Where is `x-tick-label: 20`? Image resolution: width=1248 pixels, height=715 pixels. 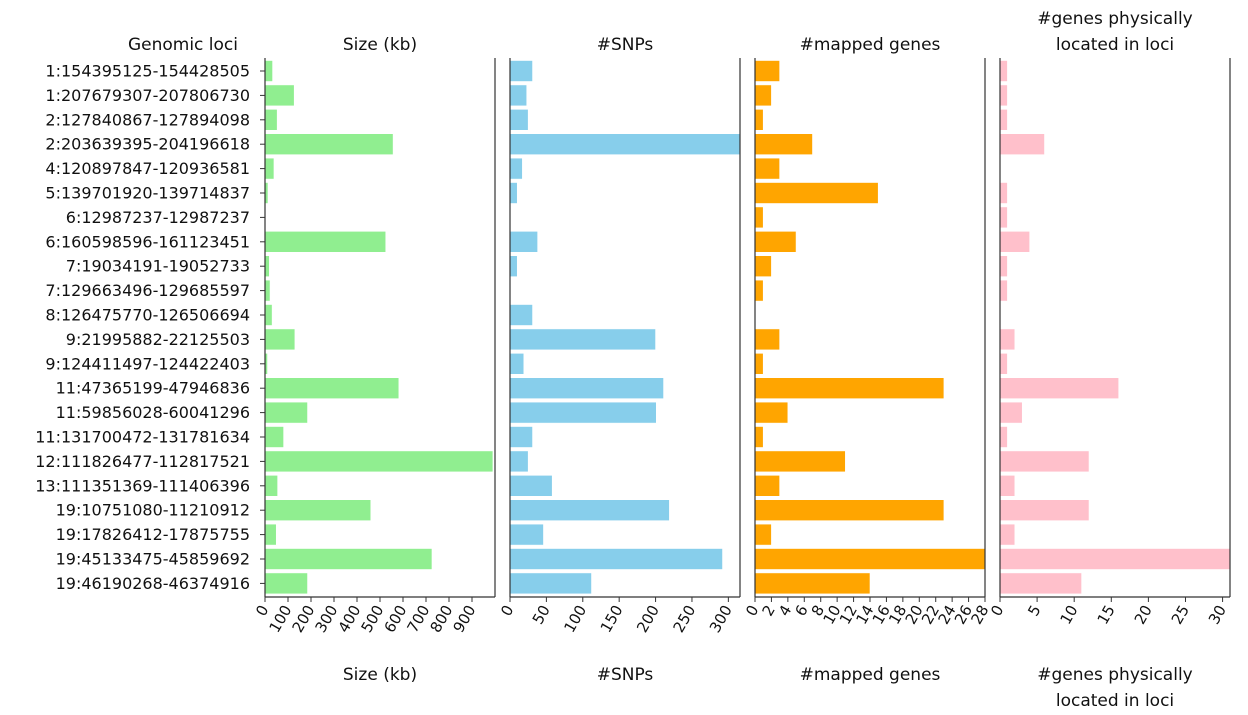 x-tick-label: 20 is located at coordinates (1143, 615).